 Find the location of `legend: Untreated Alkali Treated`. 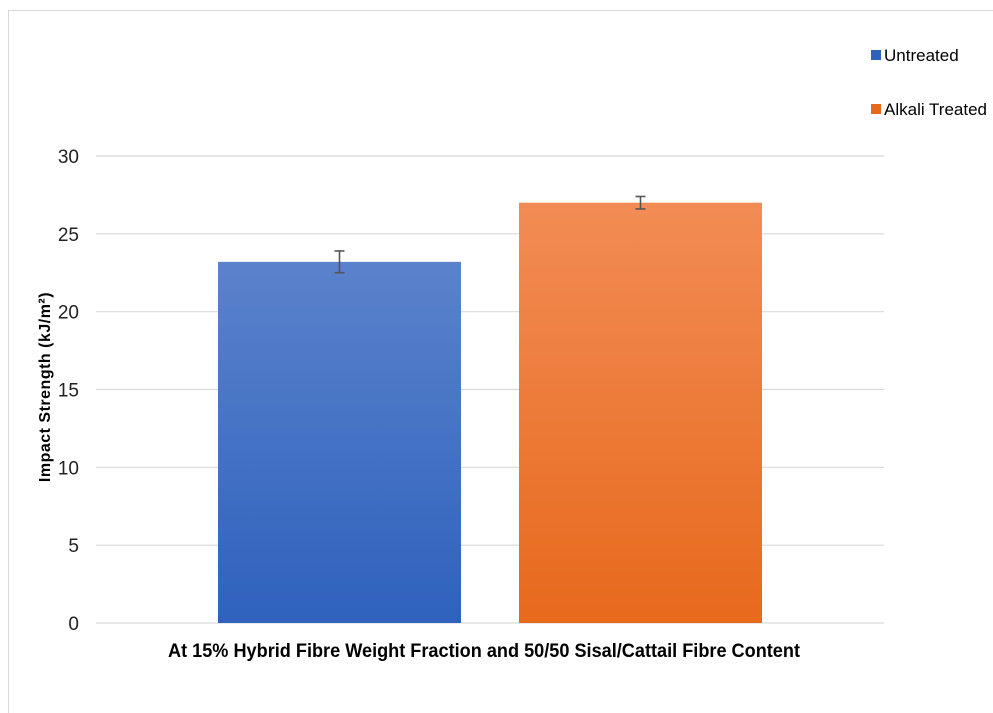

legend: Untreated Alkali Treated is located at coordinates (929, 82).